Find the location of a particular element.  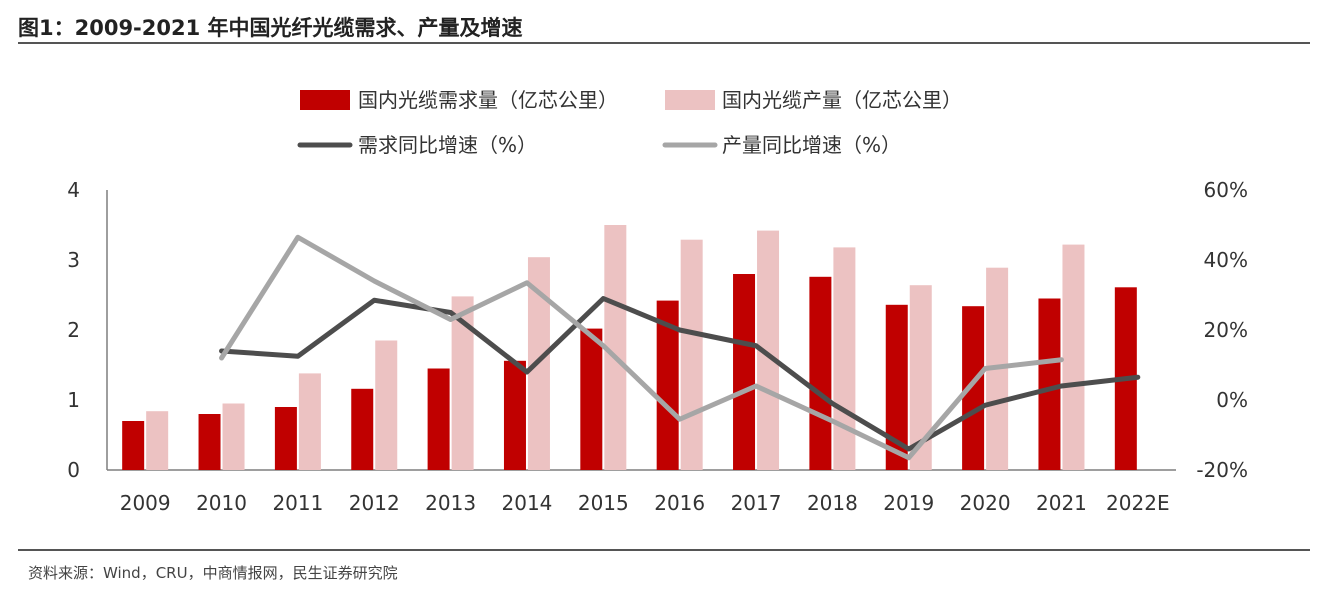

bar-demand-2017 is located at coordinates (744, 372).